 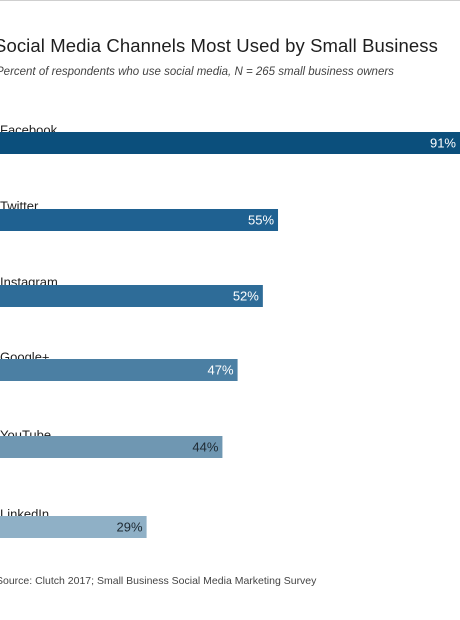 I want to click on value-label-youtube: 44%, so click(x=205, y=446).